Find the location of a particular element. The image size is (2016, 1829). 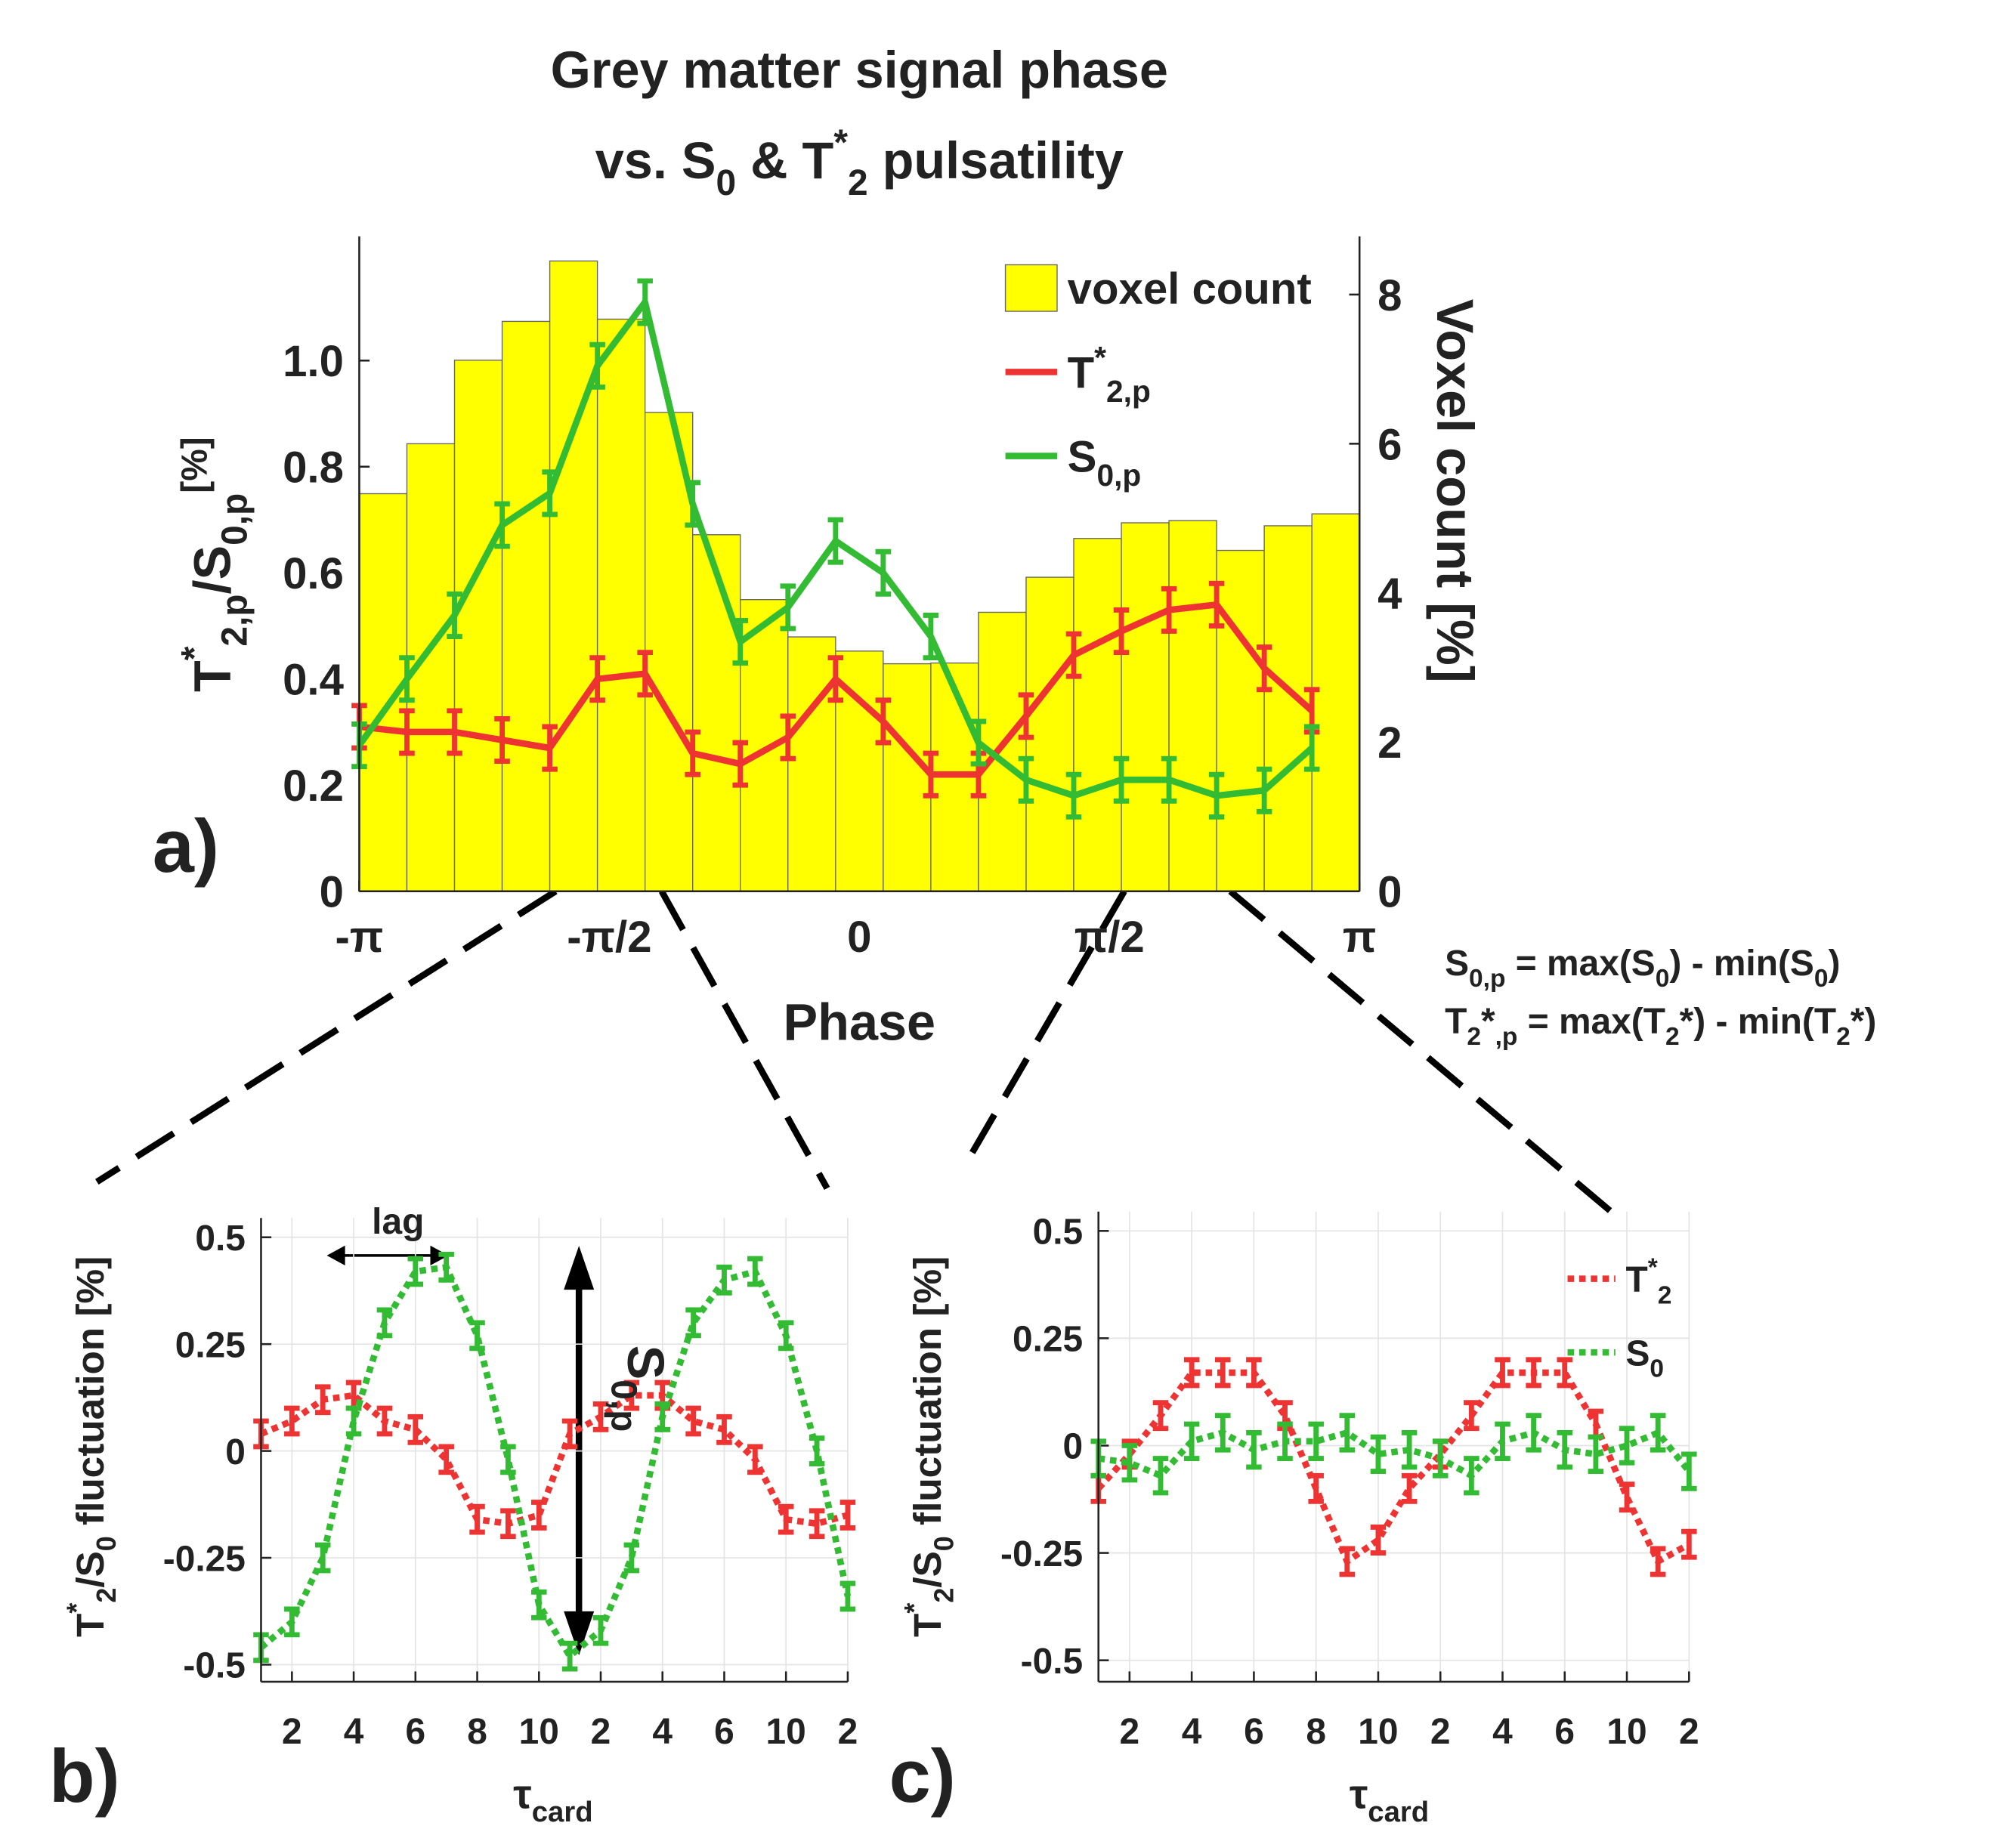

x-tick-label: -π/2 is located at coordinates (609, 938).